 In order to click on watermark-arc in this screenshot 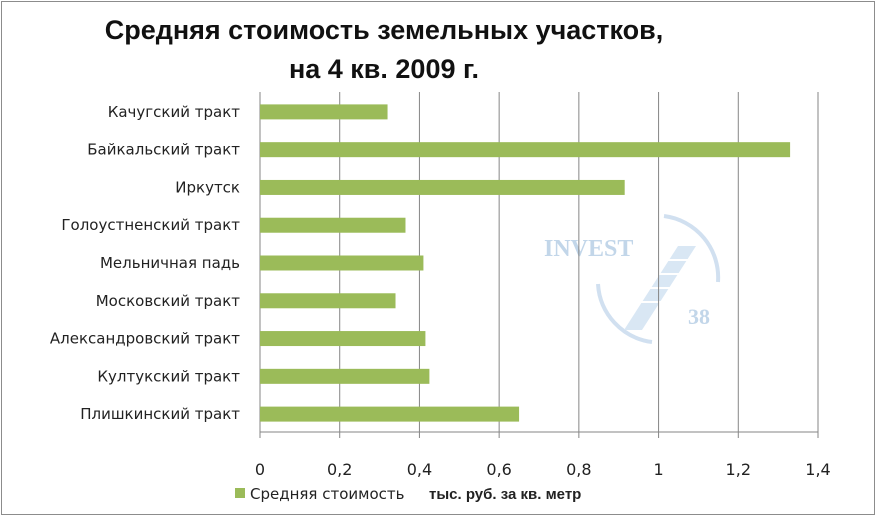, I will do `click(692, 248)`.